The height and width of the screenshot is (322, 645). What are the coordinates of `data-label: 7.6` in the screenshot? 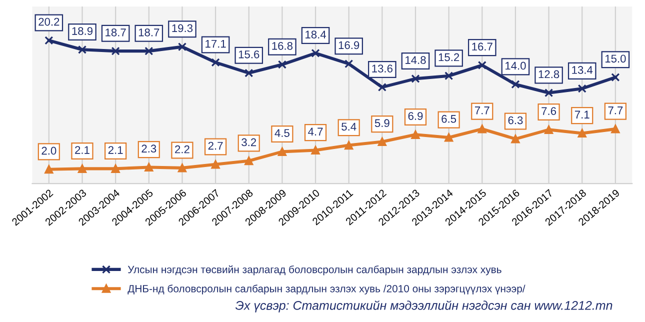 It's located at (549, 111).